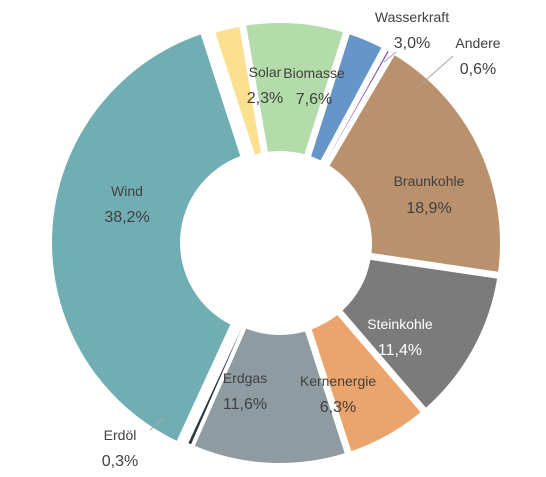 The image size is (546, 477). I want to click on slice-andere, so click(357, 107).